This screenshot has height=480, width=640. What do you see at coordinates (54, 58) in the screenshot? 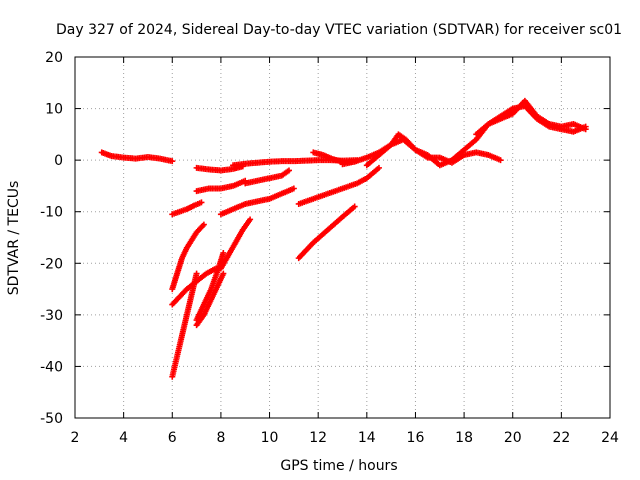
I see `y-tick-label: 20` at bounding box center [54, 58].